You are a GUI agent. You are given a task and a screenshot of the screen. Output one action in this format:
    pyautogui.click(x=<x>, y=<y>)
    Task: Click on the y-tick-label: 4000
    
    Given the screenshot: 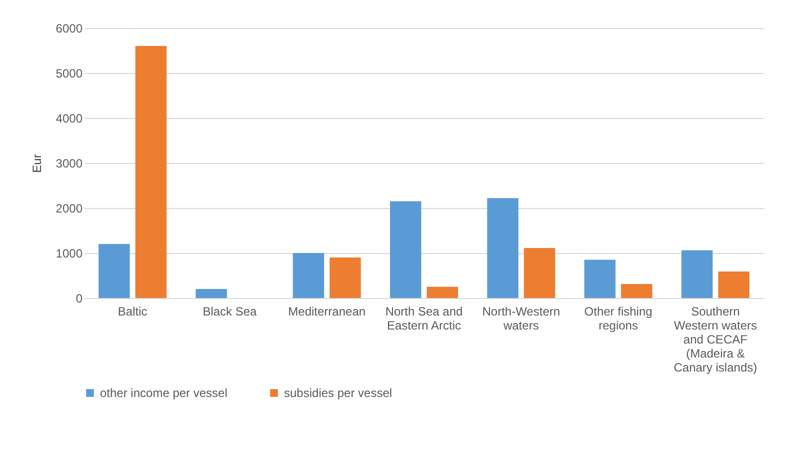 What is the action you would take?
    pyautogui.click(x=69, y=119)
    